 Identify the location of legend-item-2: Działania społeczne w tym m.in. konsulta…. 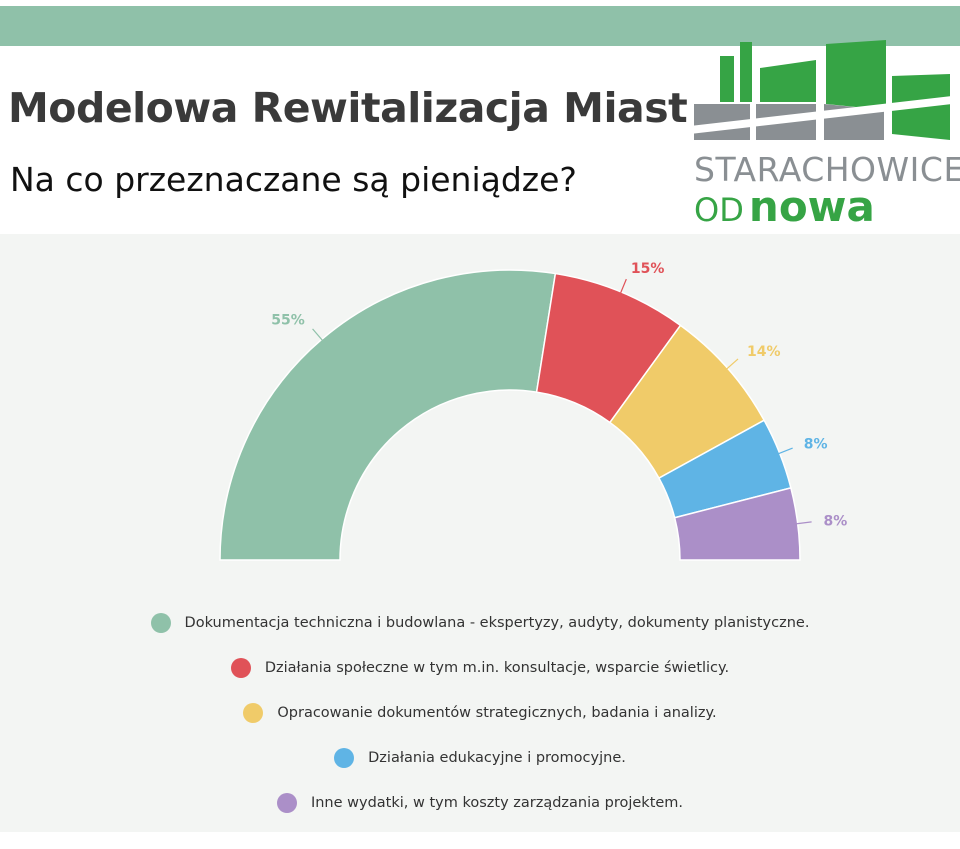
(480, 668).